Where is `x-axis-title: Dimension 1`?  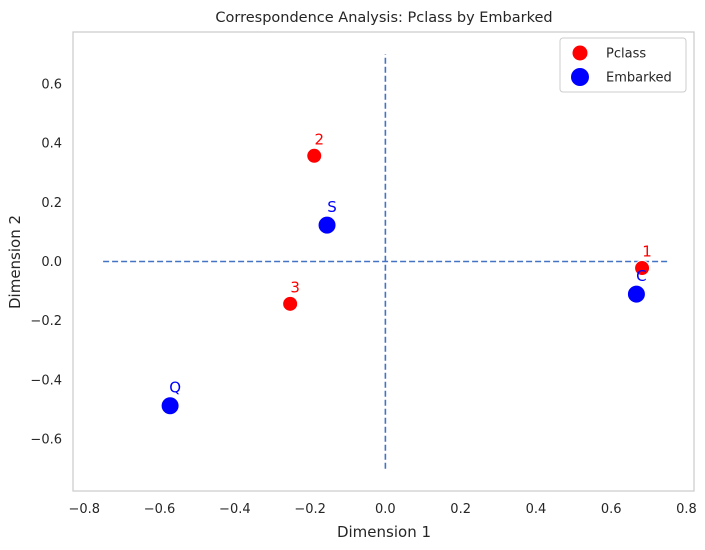 x-axis-title: Dimension 1 is located at coordinates (384, 532).